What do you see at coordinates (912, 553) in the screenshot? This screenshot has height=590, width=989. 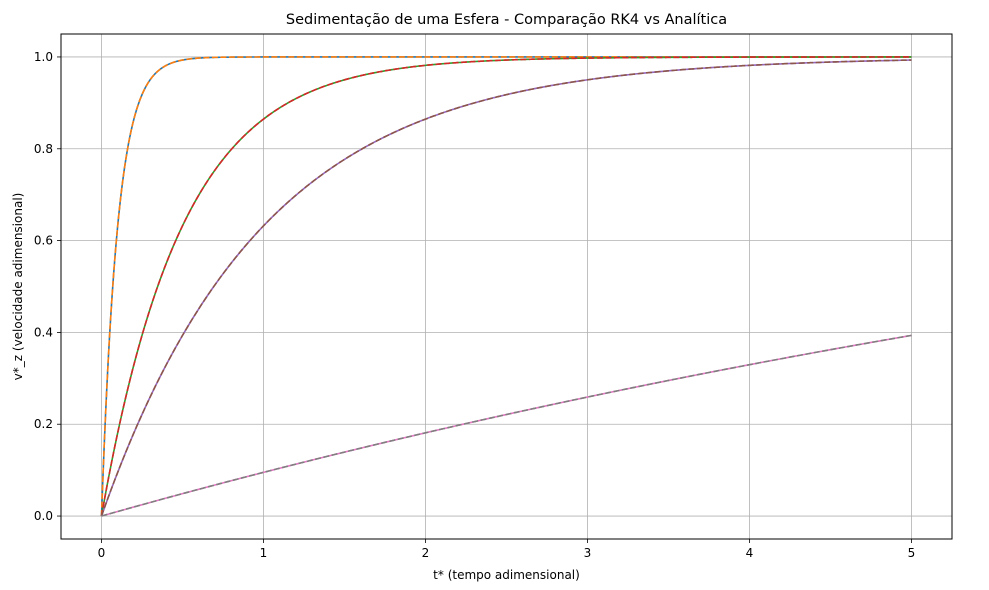 I see `x-tick-label: 5` at bounding box center [912, 553].